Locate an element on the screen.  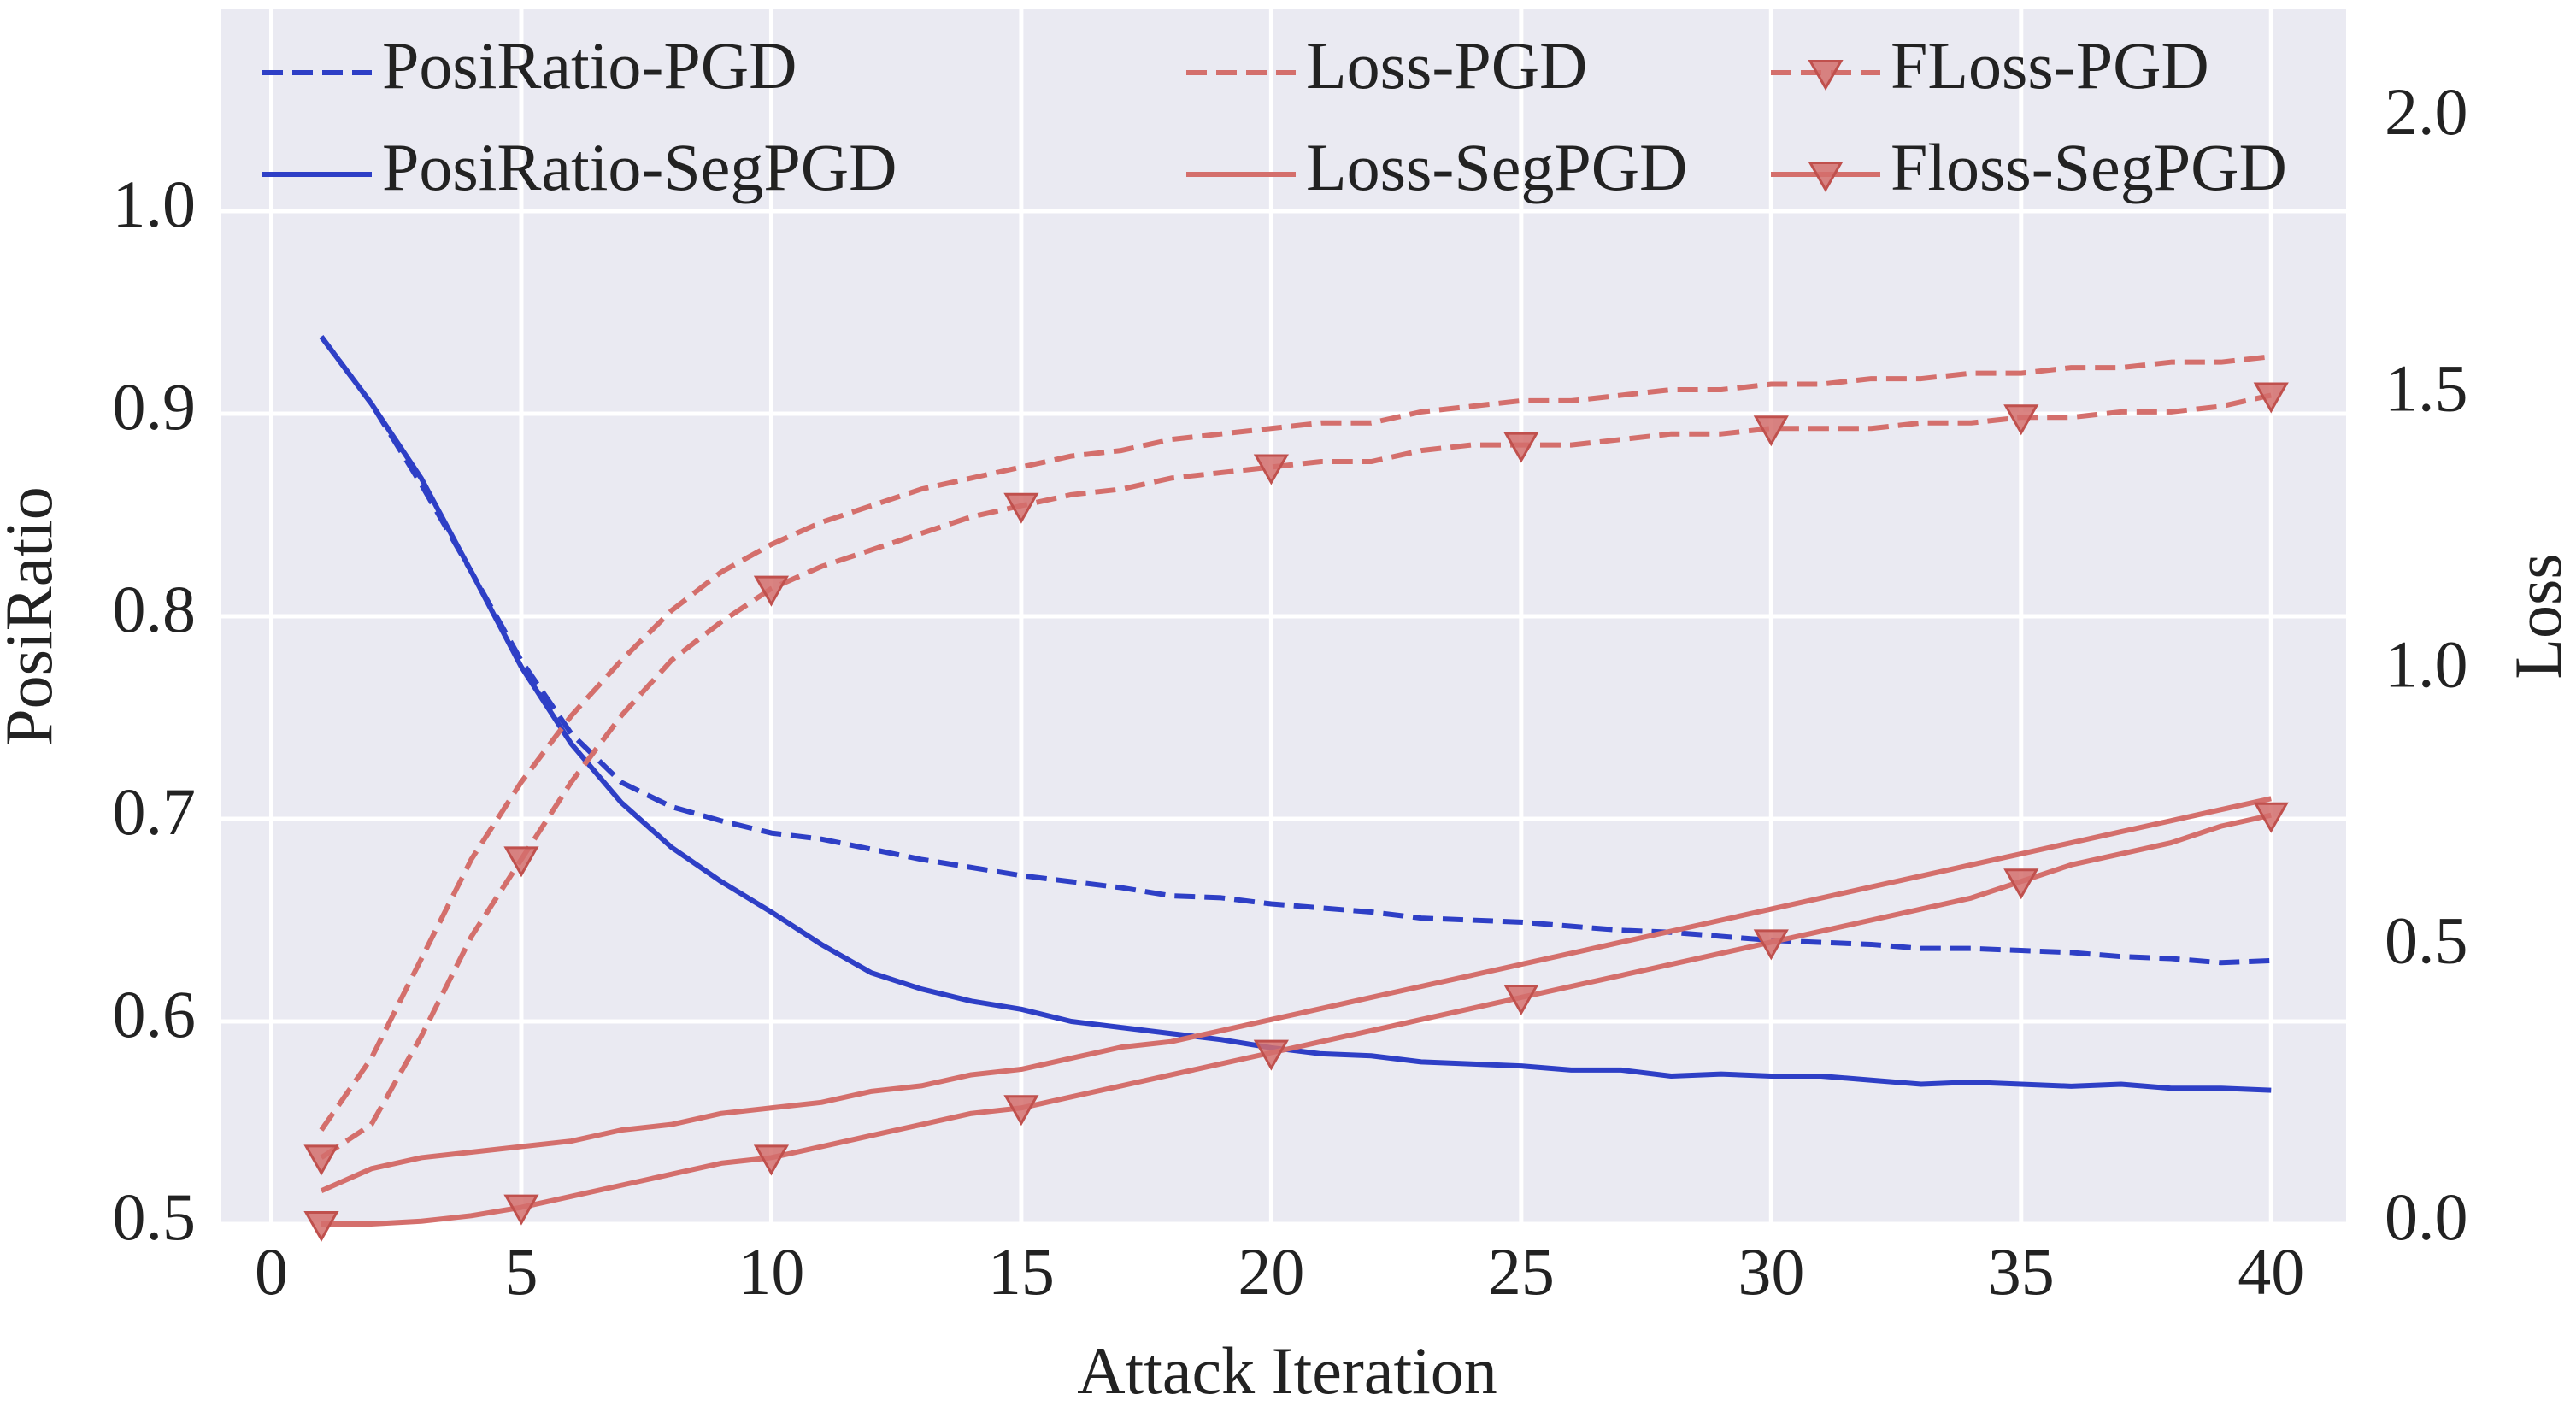
x-tick-label: 30 is located at coordinates (1771, 1271).